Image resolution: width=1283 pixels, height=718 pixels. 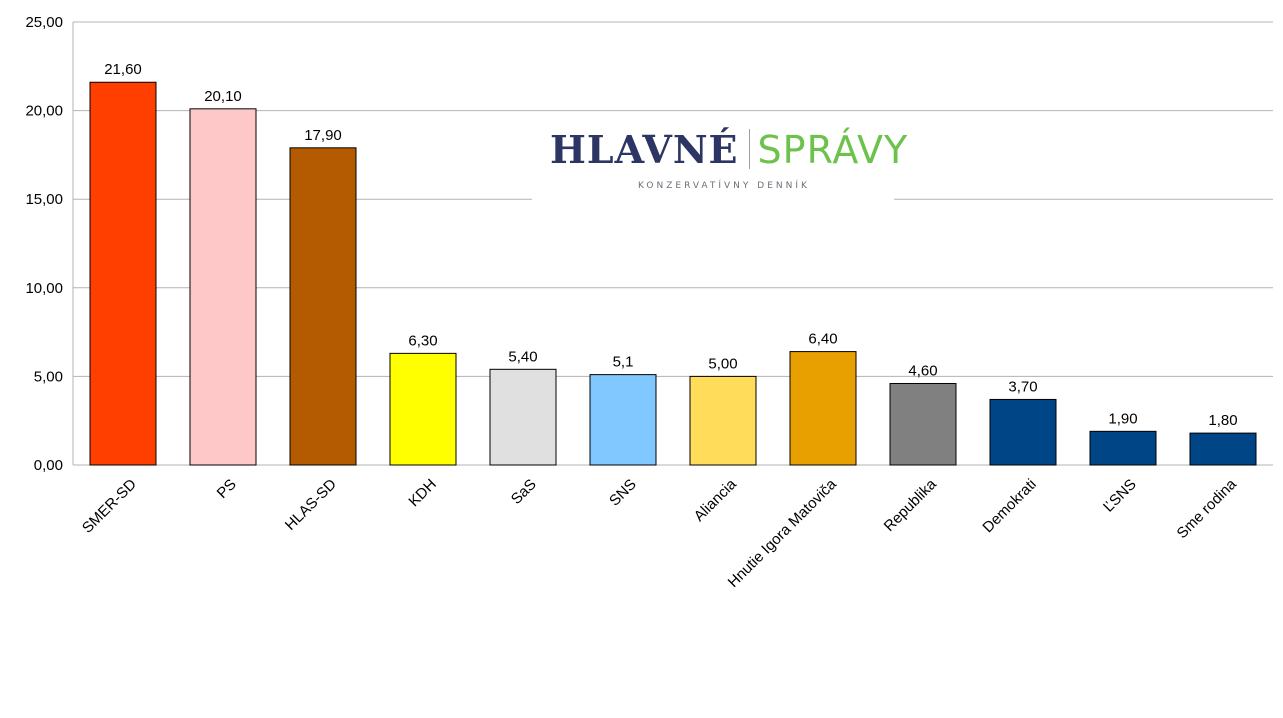 What do you see at coordinates (44, 111) in the screenshot?
I see `y-tick-label: 20,00` at bounding box center [44, 111].